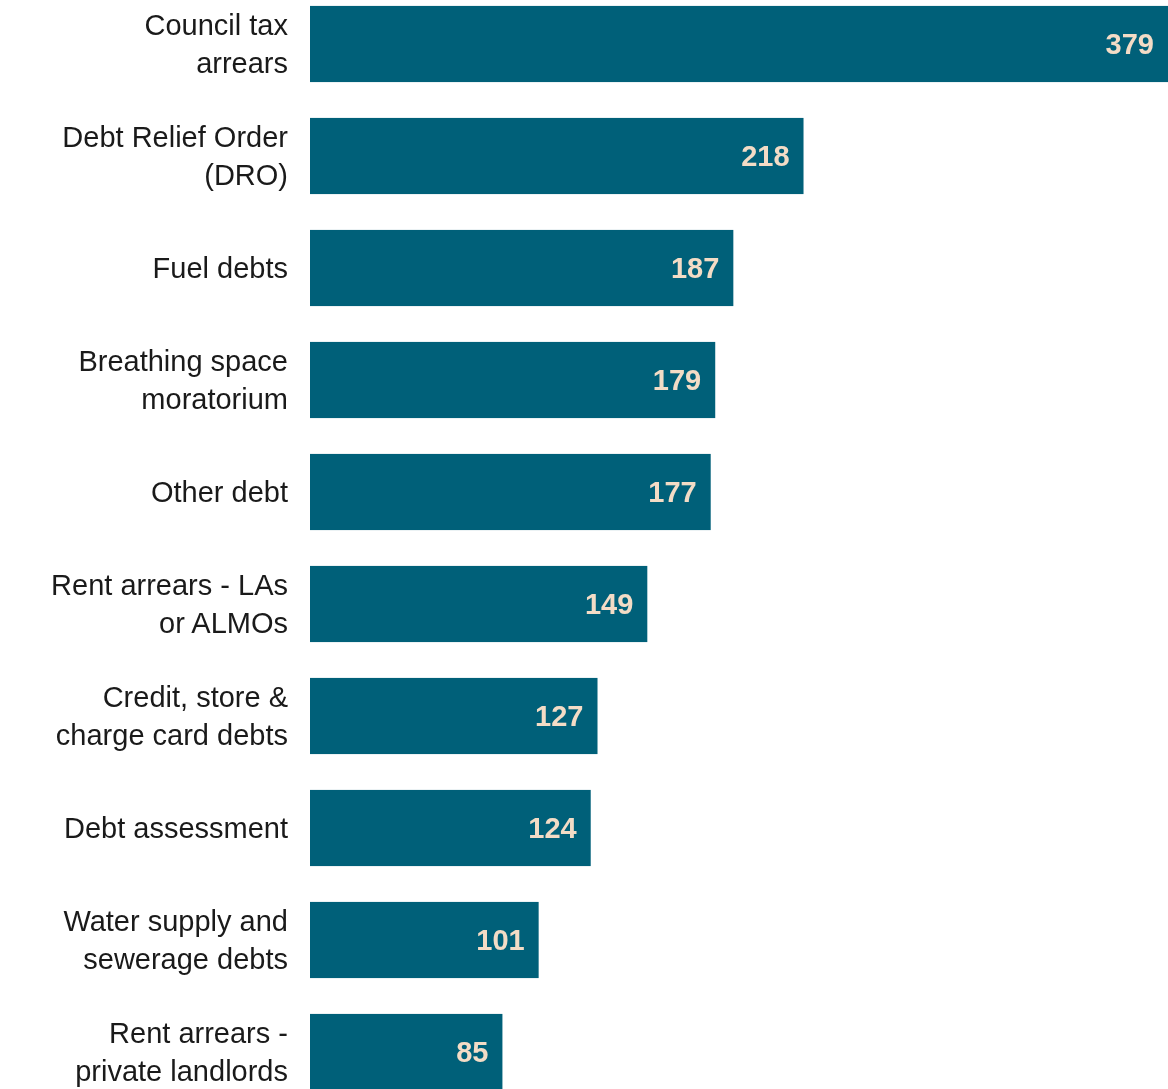  I want to click on y-tick-label: Rent arrears - private landlords, so click(181, 1052).